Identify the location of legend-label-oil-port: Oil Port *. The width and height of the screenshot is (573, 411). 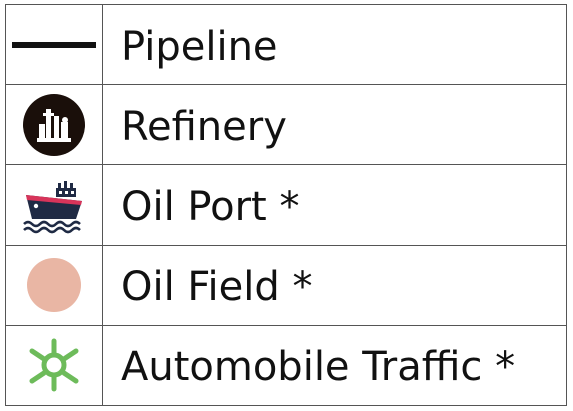
(210, 206).